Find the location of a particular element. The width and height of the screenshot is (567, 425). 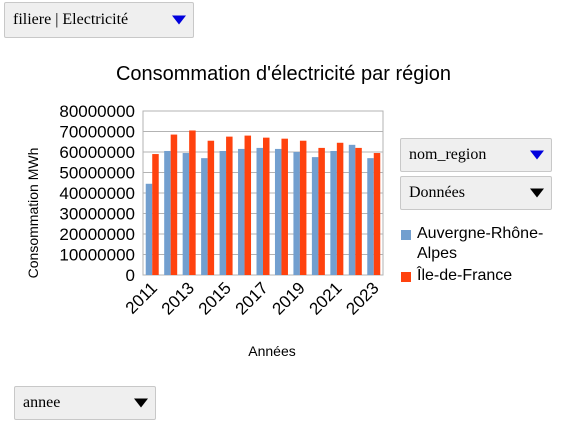

bar-auvergne-2013 is located at coordinates (186, 214).